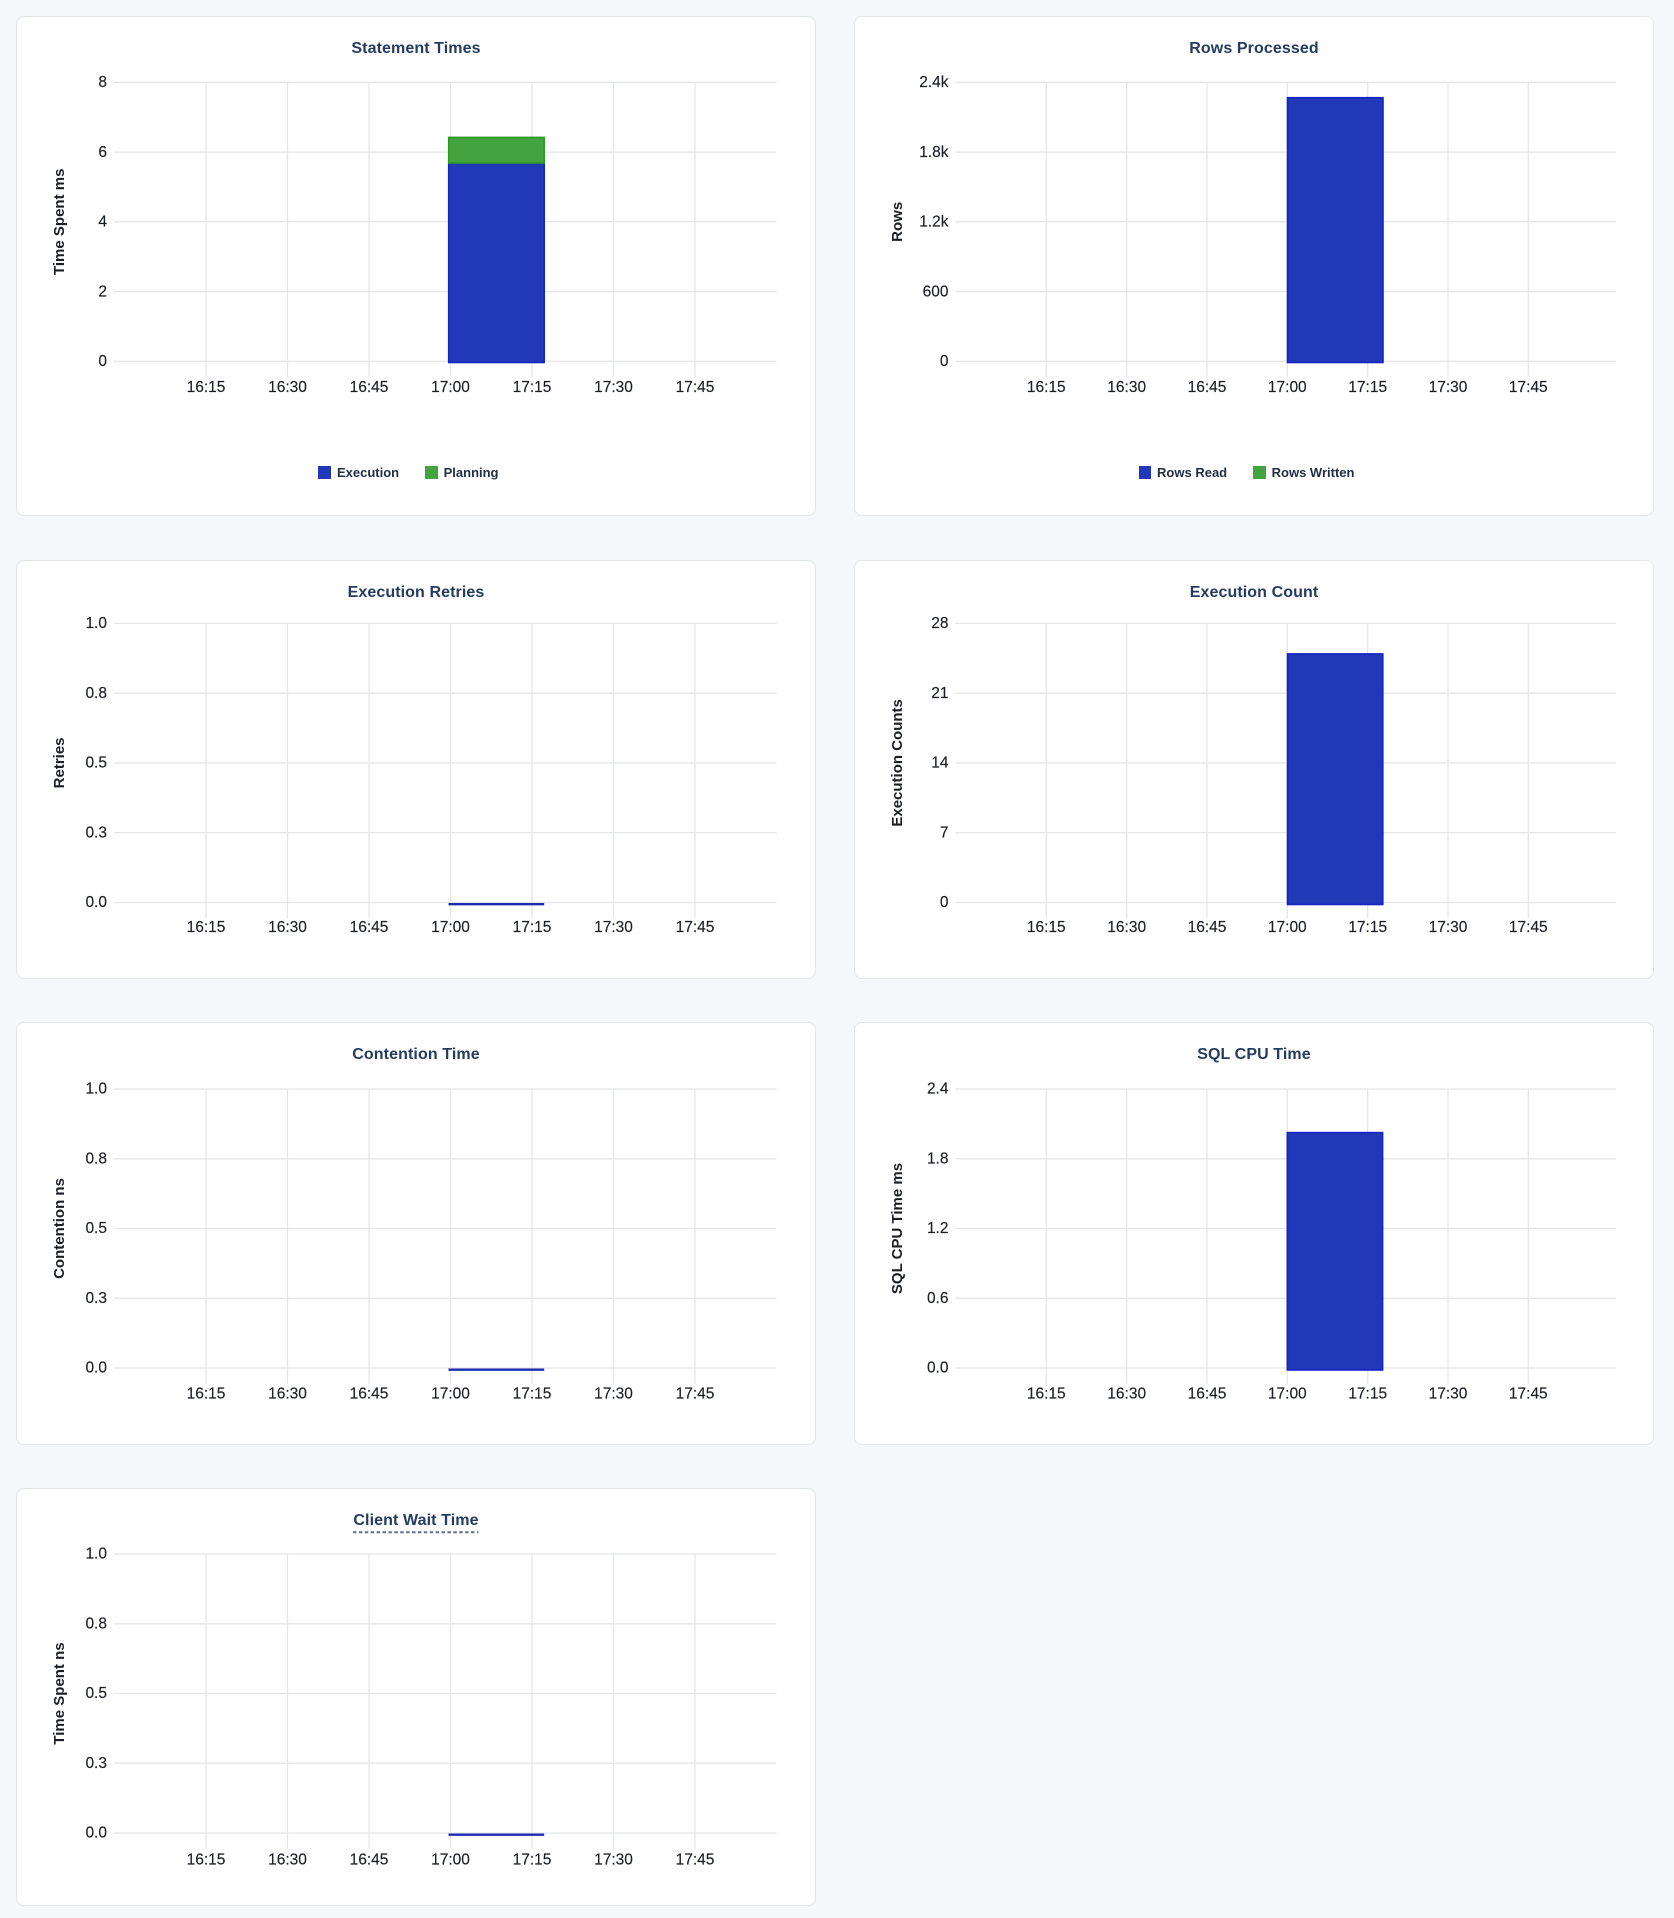  What do you see at coordinates (897, 763) in the screenshot?
I see `svg-text: Execution Counts` at bounding box center [897, 763].